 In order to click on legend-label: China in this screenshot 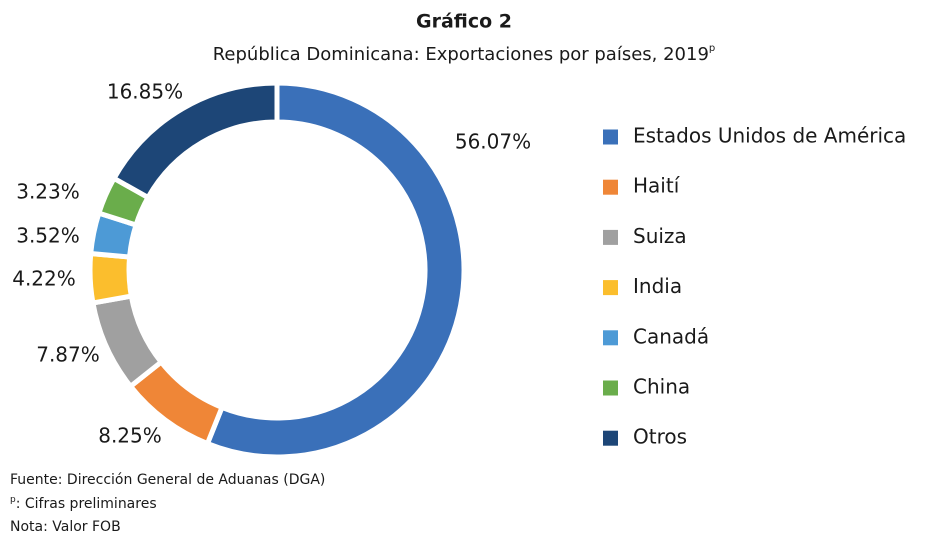, I will do `click(661, 387)`.